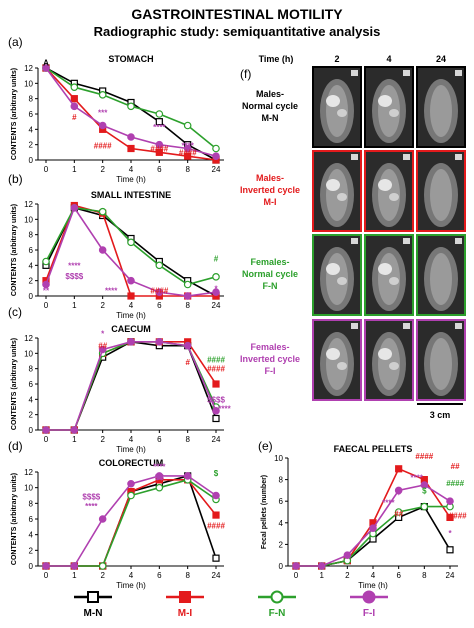 The width and height of the screenshot is (474, 628). Describe the element at coordinates (424, 575) in the screenshot. I see `x-tick-label: 8` at that location.